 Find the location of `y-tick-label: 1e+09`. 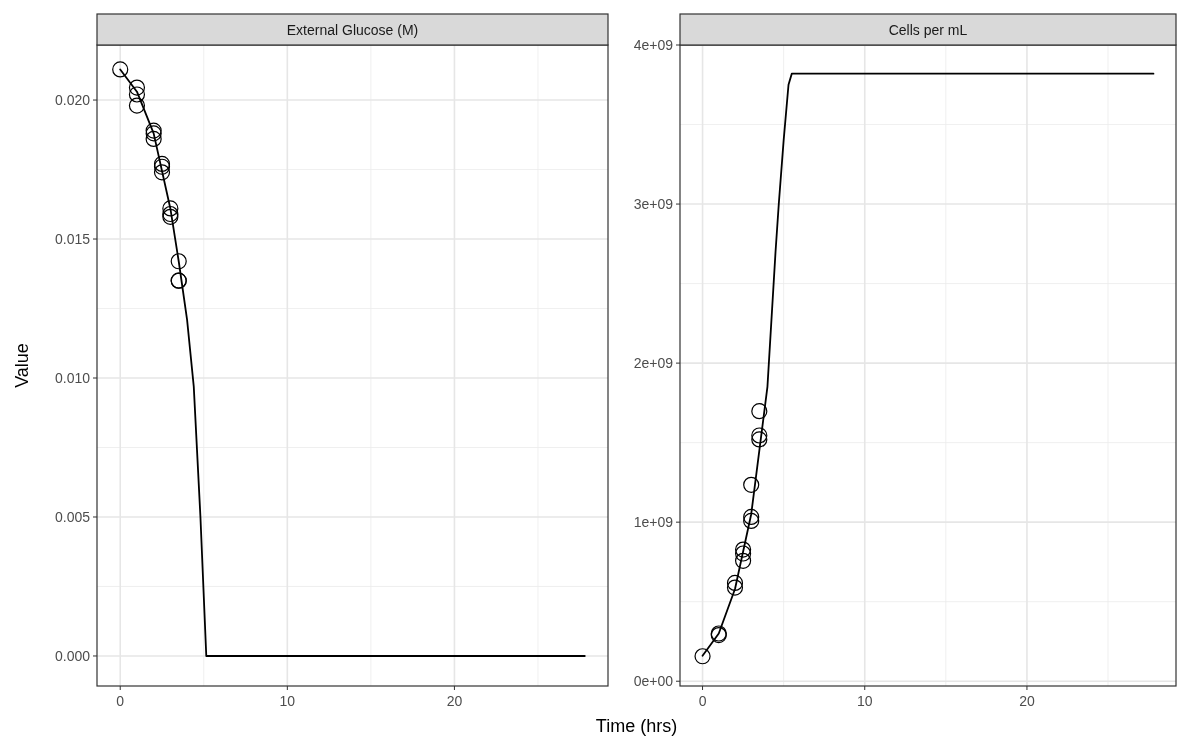

y-tick-label: 1e+09 is located at coordinates (653, 522).